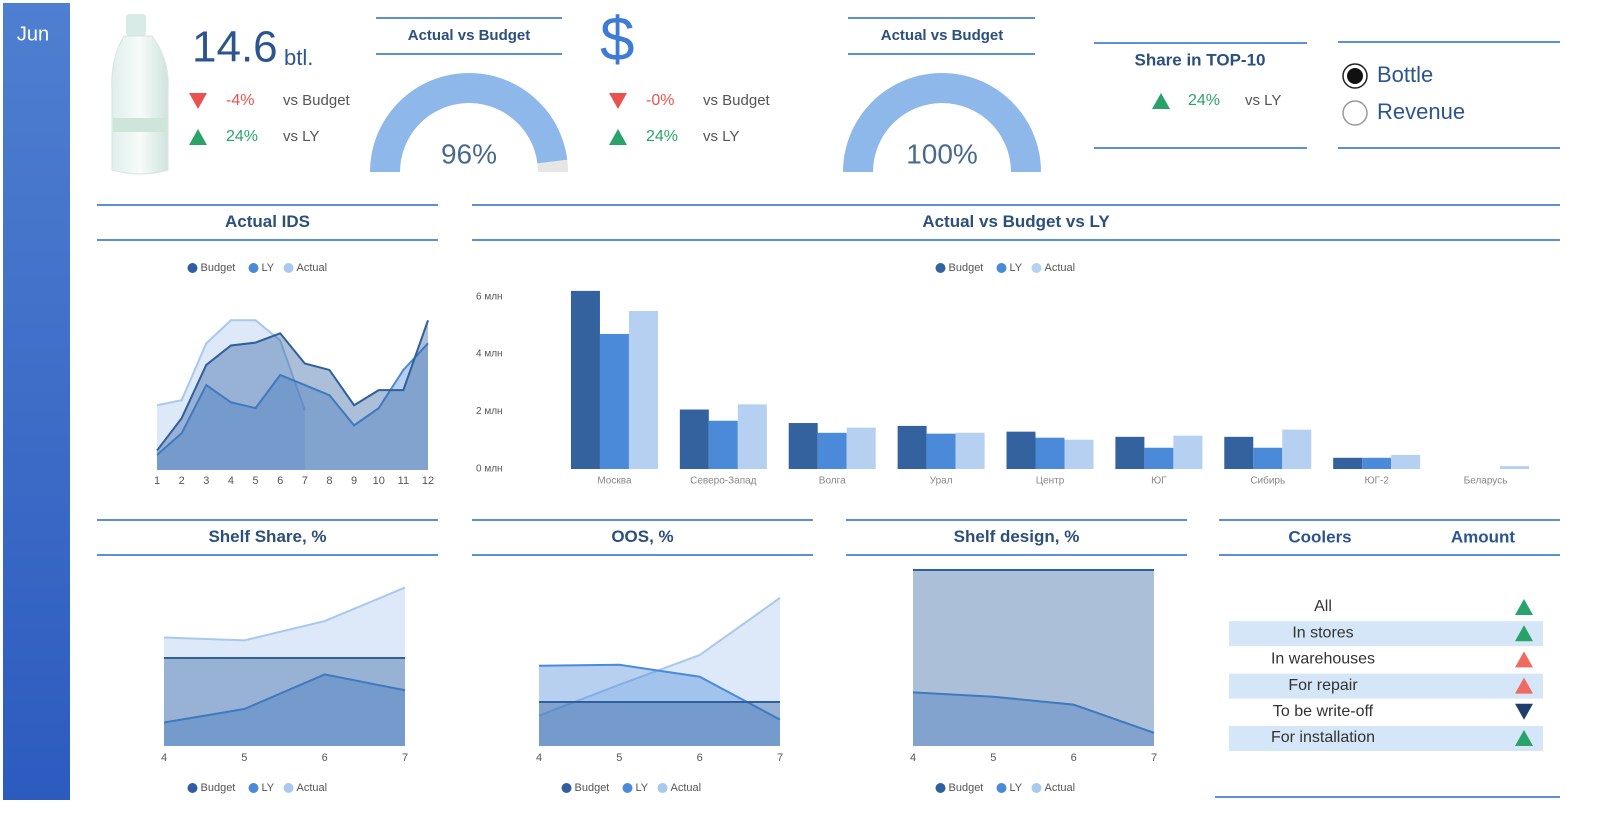 The width and height of the screenshot is (1600, 823). Describe the element at coordinates (617, 39) in the screenshot. I see `kpi-value: $` at that location.